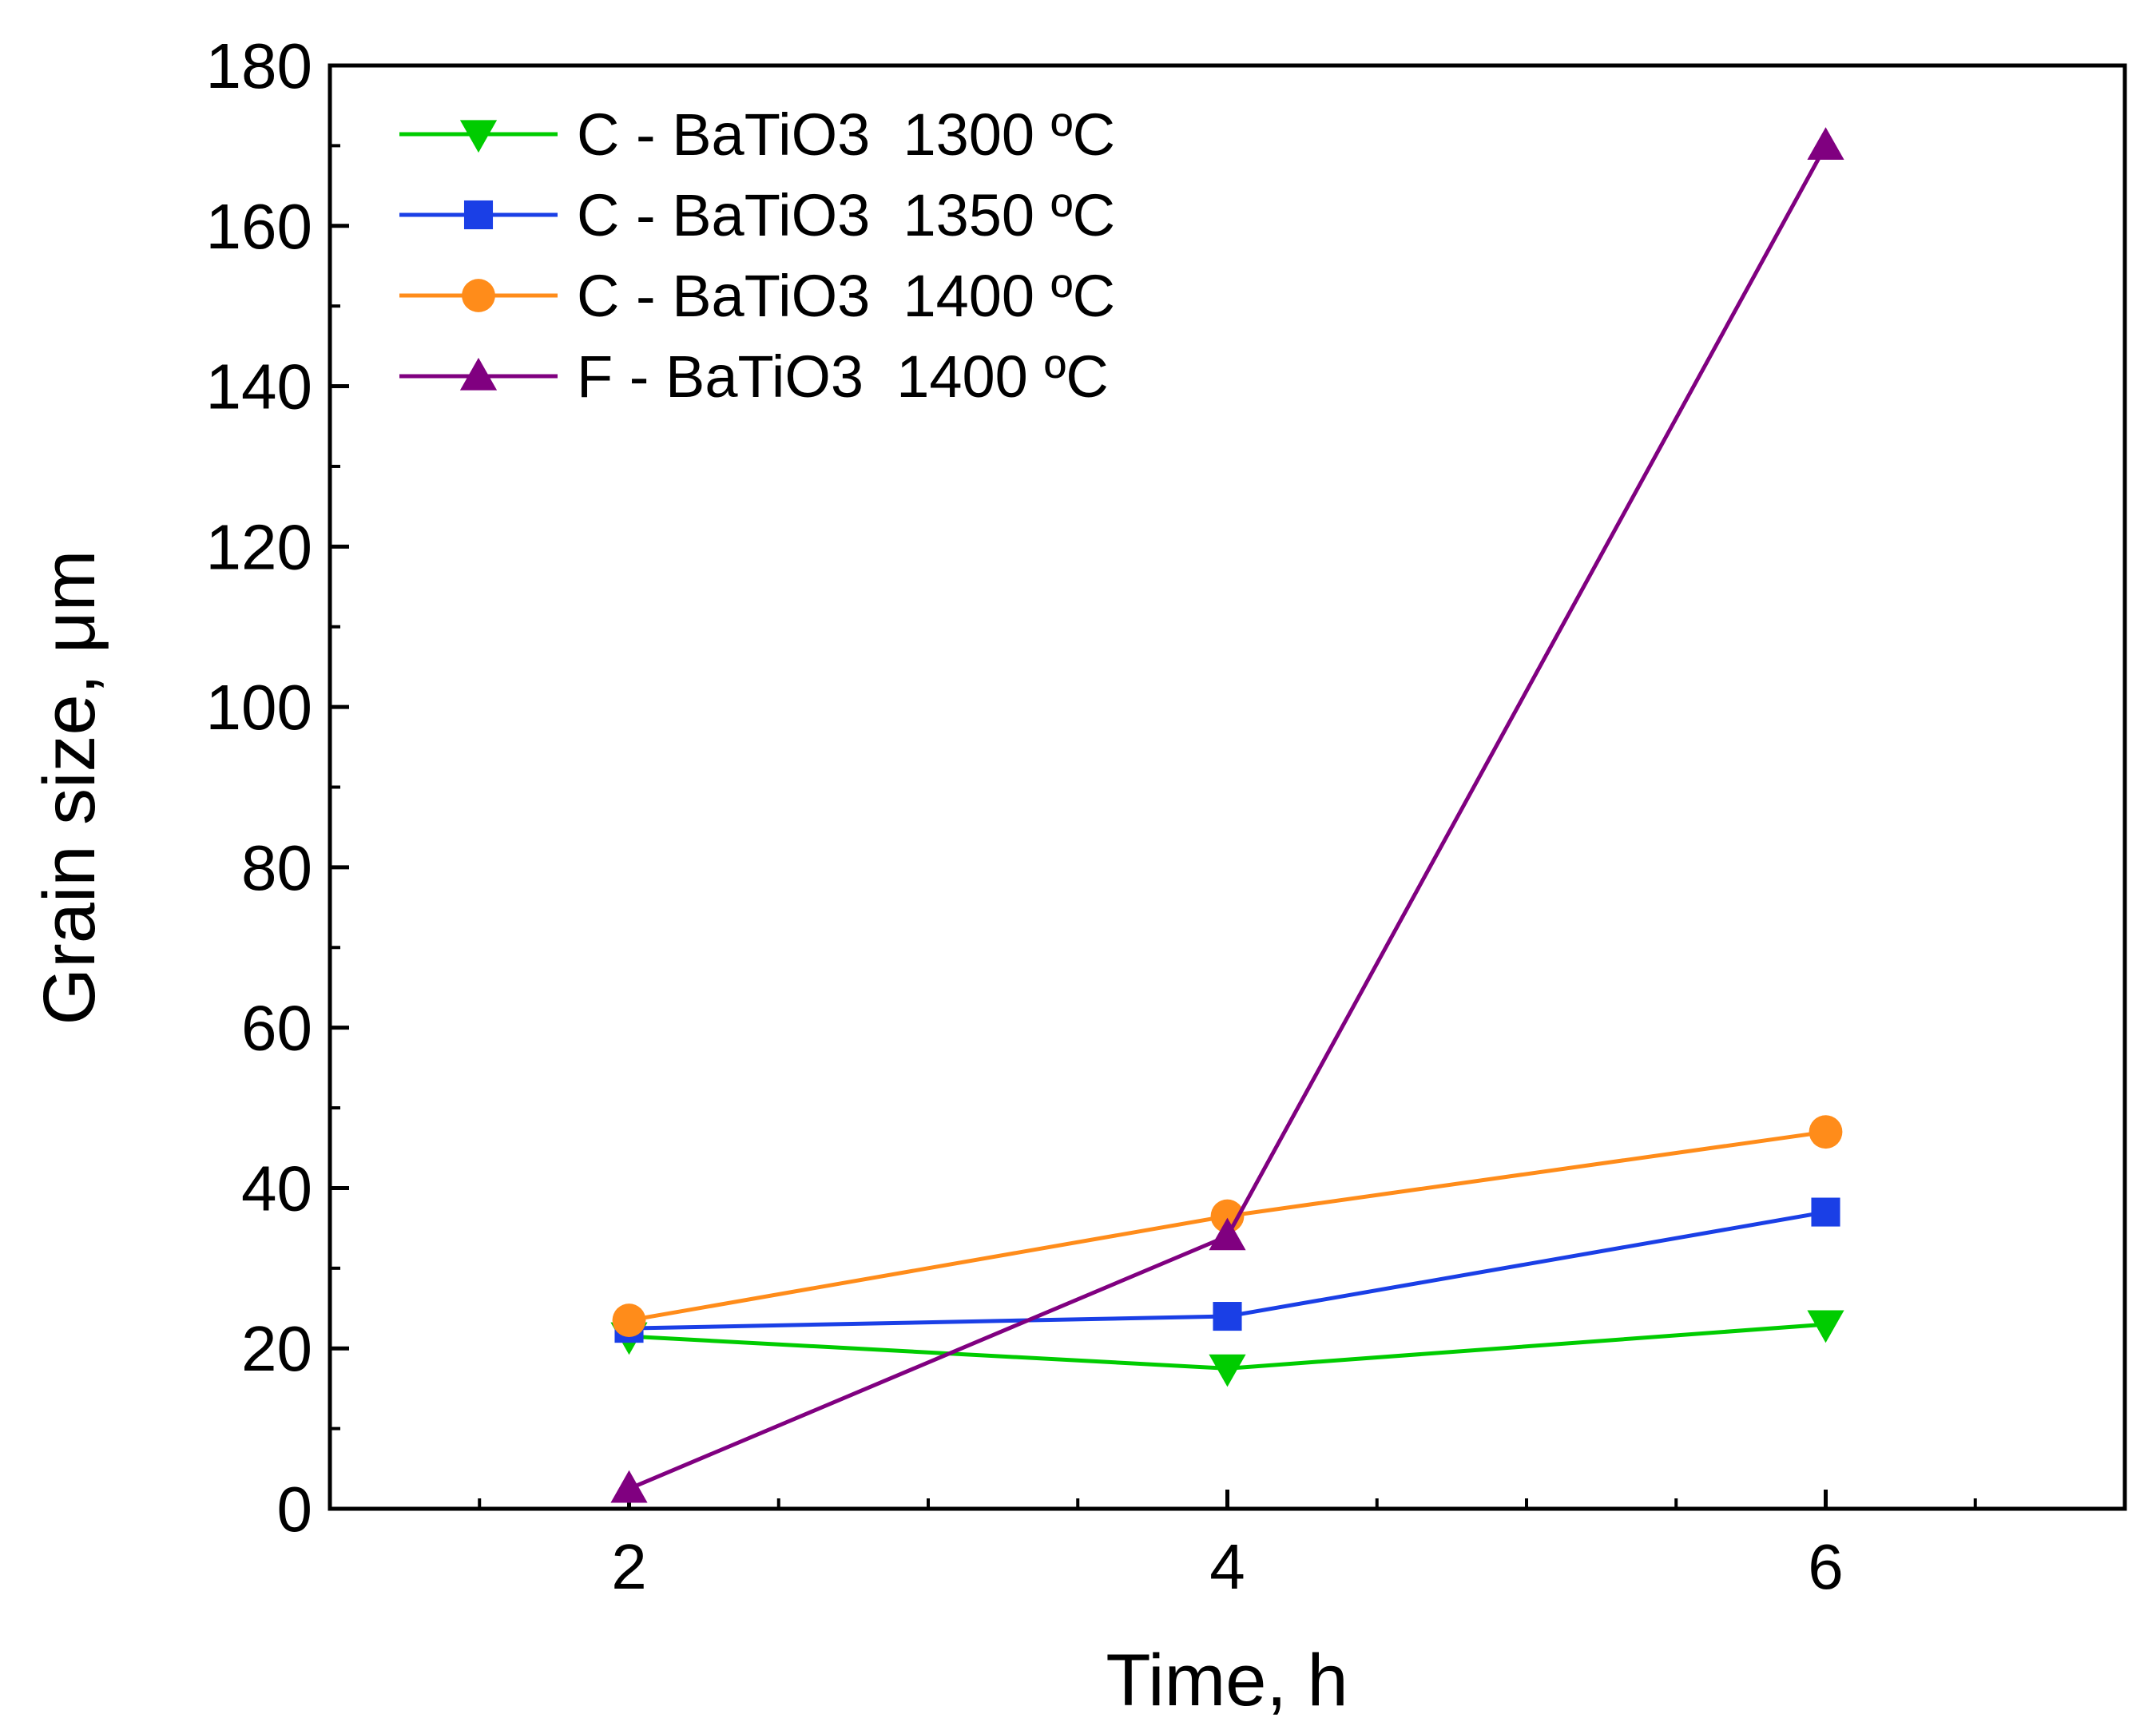  Describe the element at coordinates (259, 65) in the screenshot. I see `y-tick-label: 180` at that location.